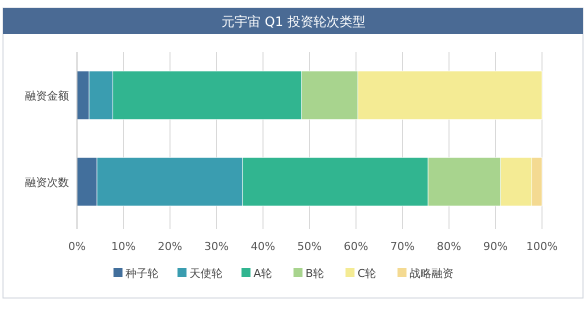 Image resolution: width=587 pixels, height=322 pixels. Describe the element at coordinates (206, 273) in the screenshot. I see `legend-label: 天使轮` at that location.